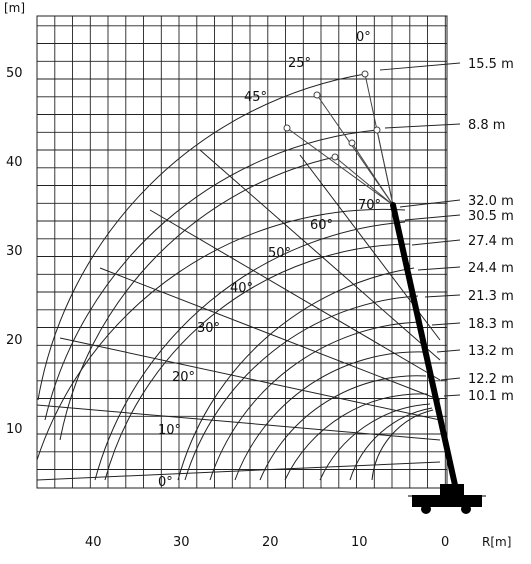 The height and width of the screenshot is (564, 531). I want to click on boom-length-13-2m: 13.2 m, so click(491, 351).